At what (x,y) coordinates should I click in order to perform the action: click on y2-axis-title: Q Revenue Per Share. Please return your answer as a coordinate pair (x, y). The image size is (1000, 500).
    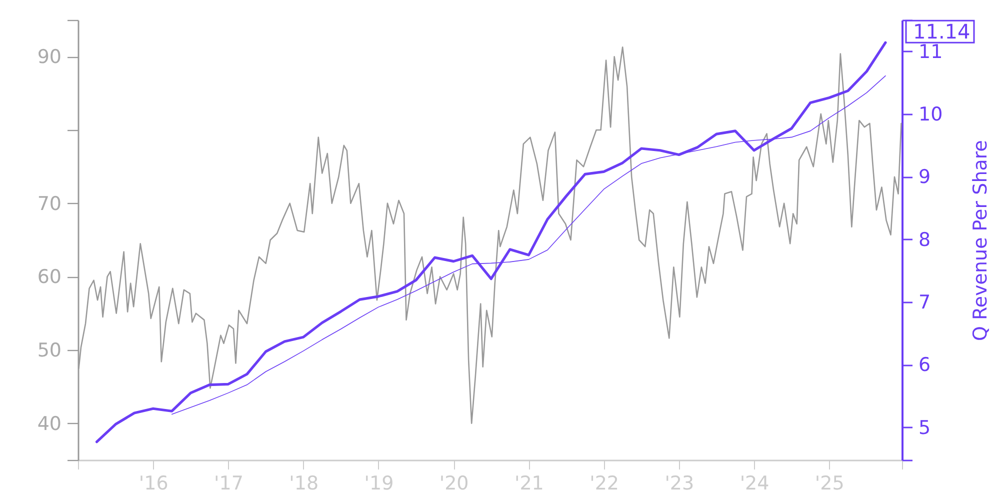
    Looking at the image, I should click on (981, 240).